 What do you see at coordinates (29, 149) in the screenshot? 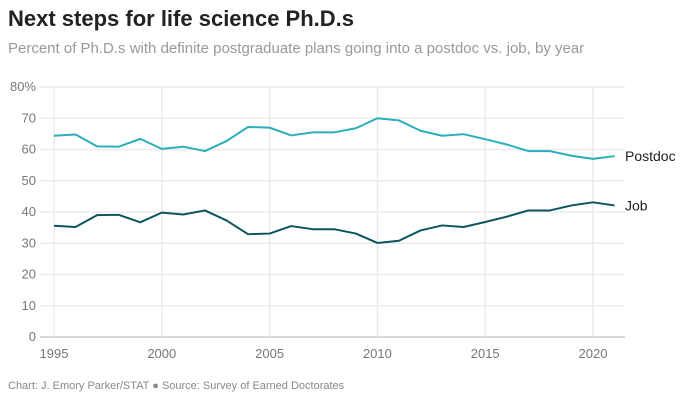
I see `y-tick-label: 60` at bounding box center [29, 149].